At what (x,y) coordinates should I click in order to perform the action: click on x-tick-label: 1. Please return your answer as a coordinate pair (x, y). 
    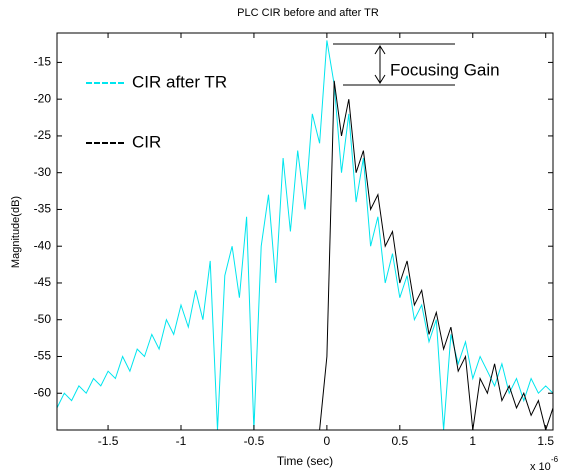
    Looking at the image, I should click on (472, 441).